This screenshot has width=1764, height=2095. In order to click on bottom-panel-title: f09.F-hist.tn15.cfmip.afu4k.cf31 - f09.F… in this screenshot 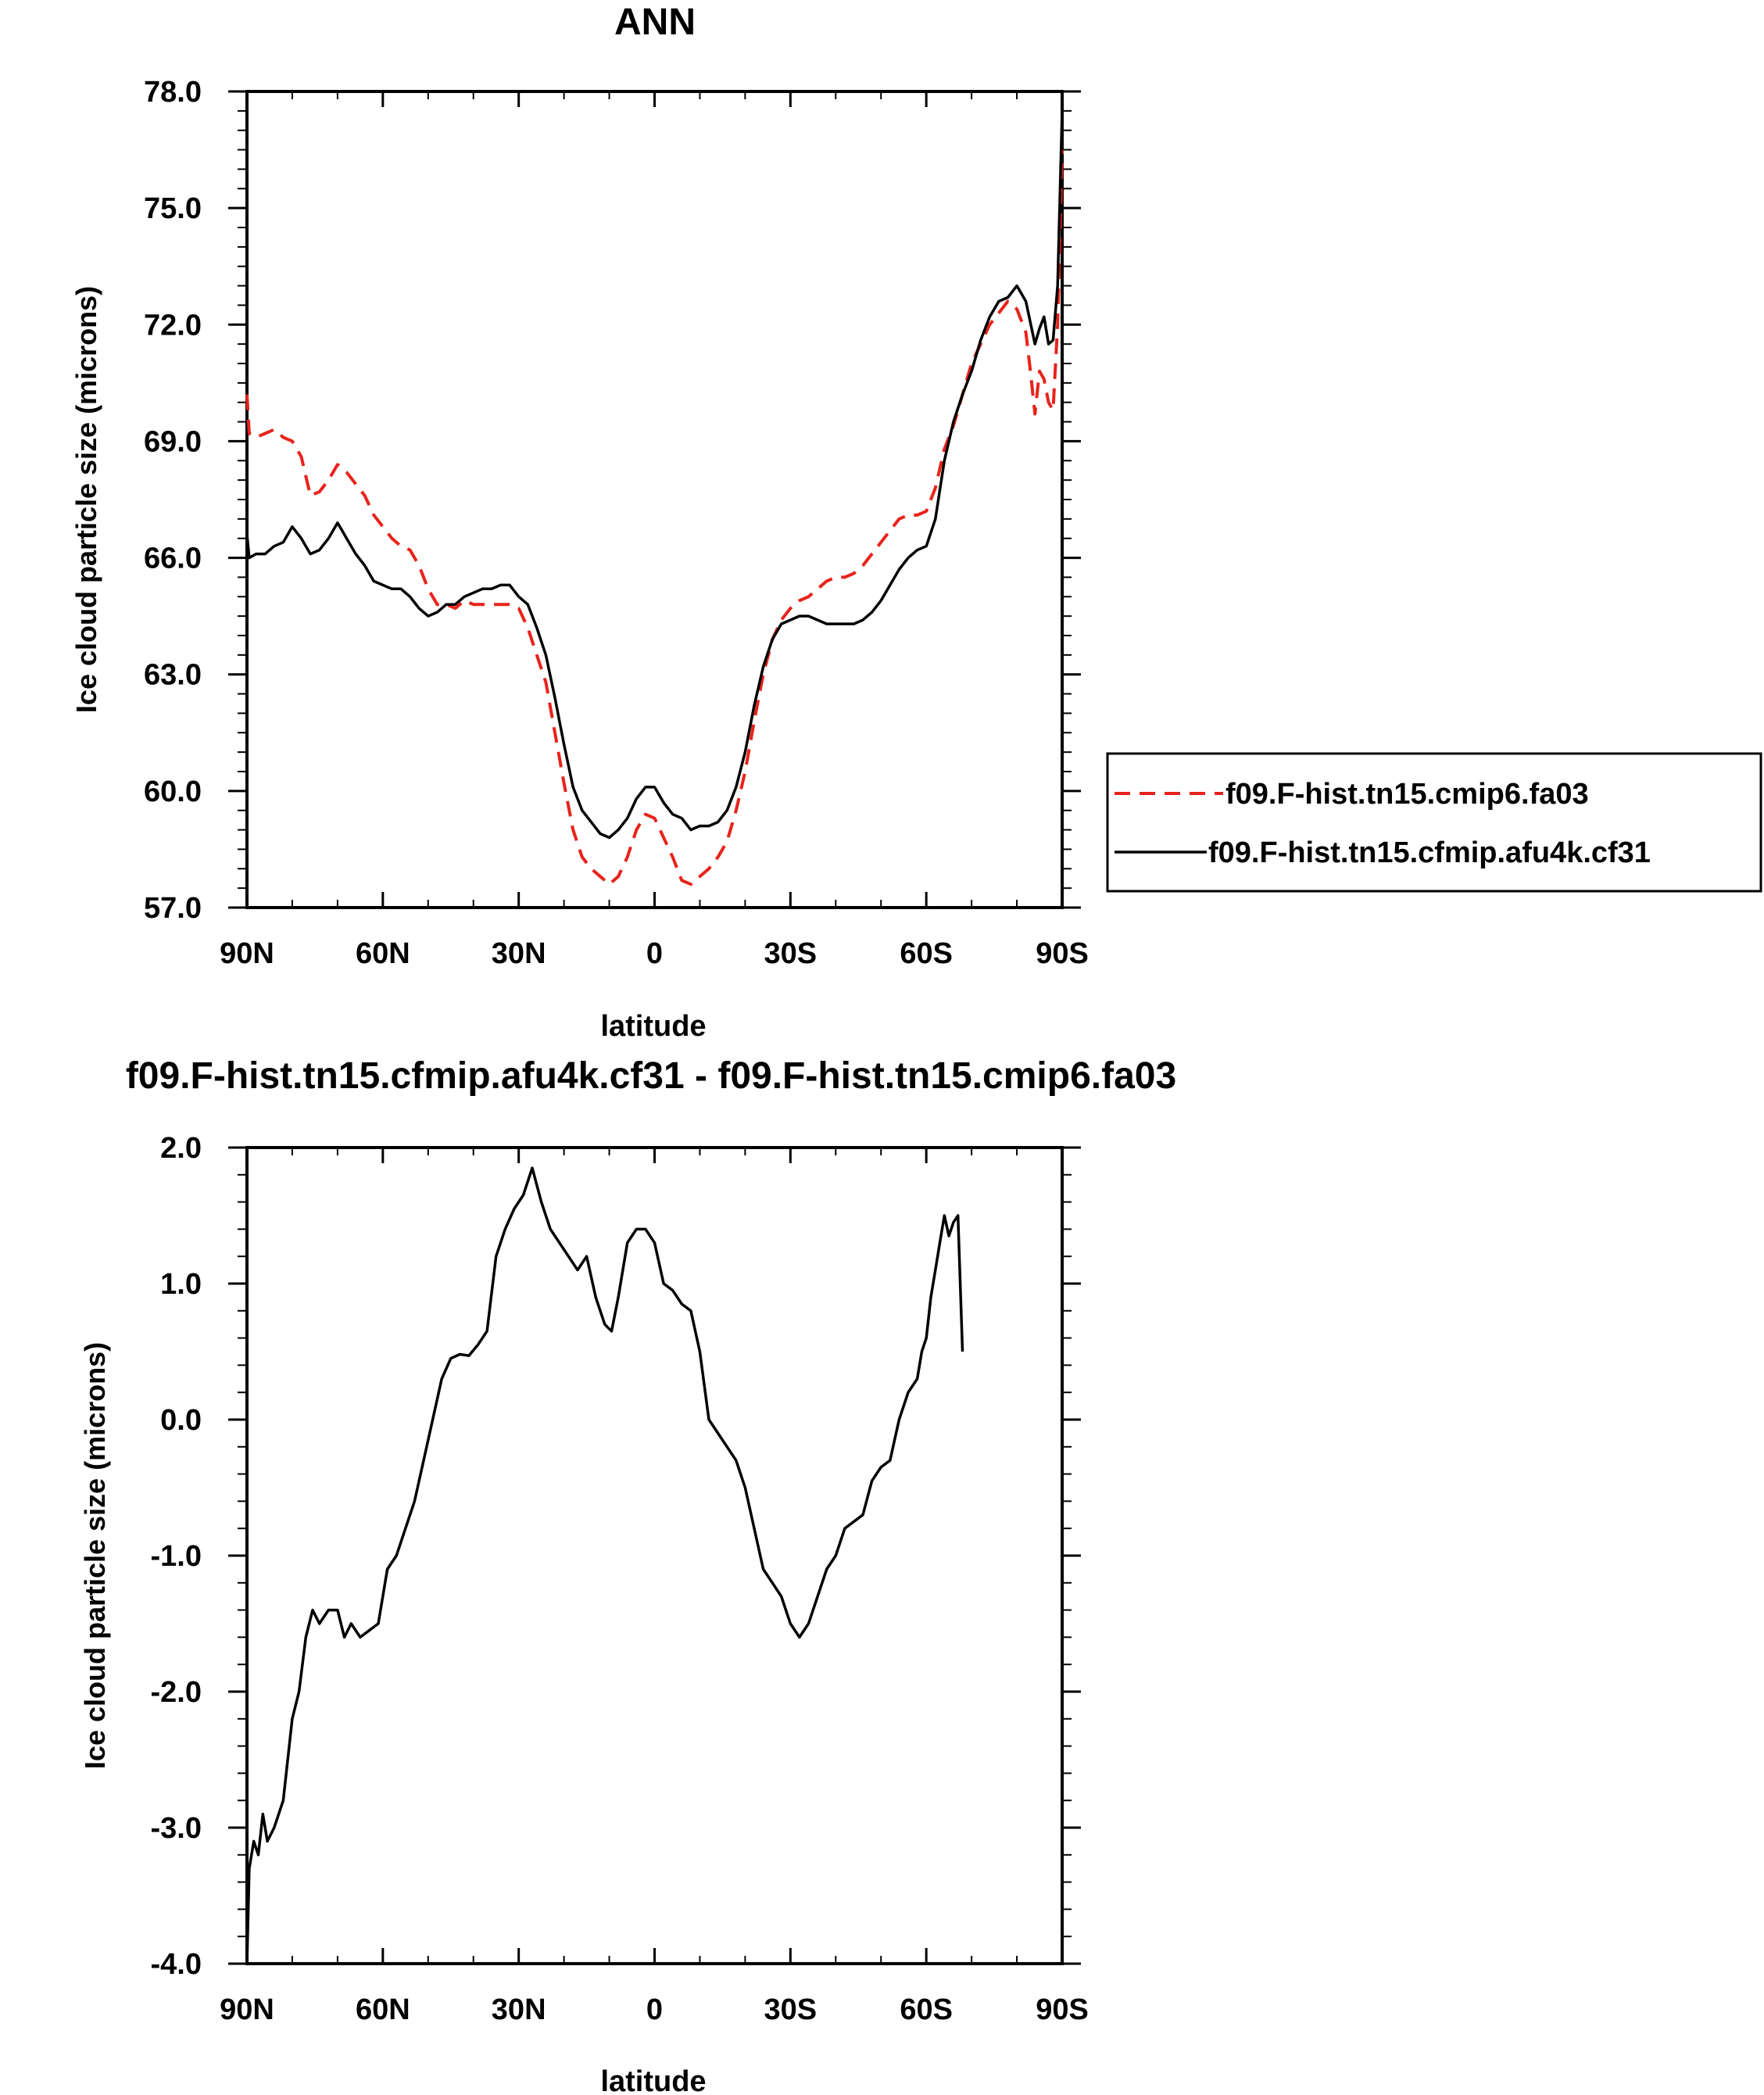, I will do `click(651, 1076)`.